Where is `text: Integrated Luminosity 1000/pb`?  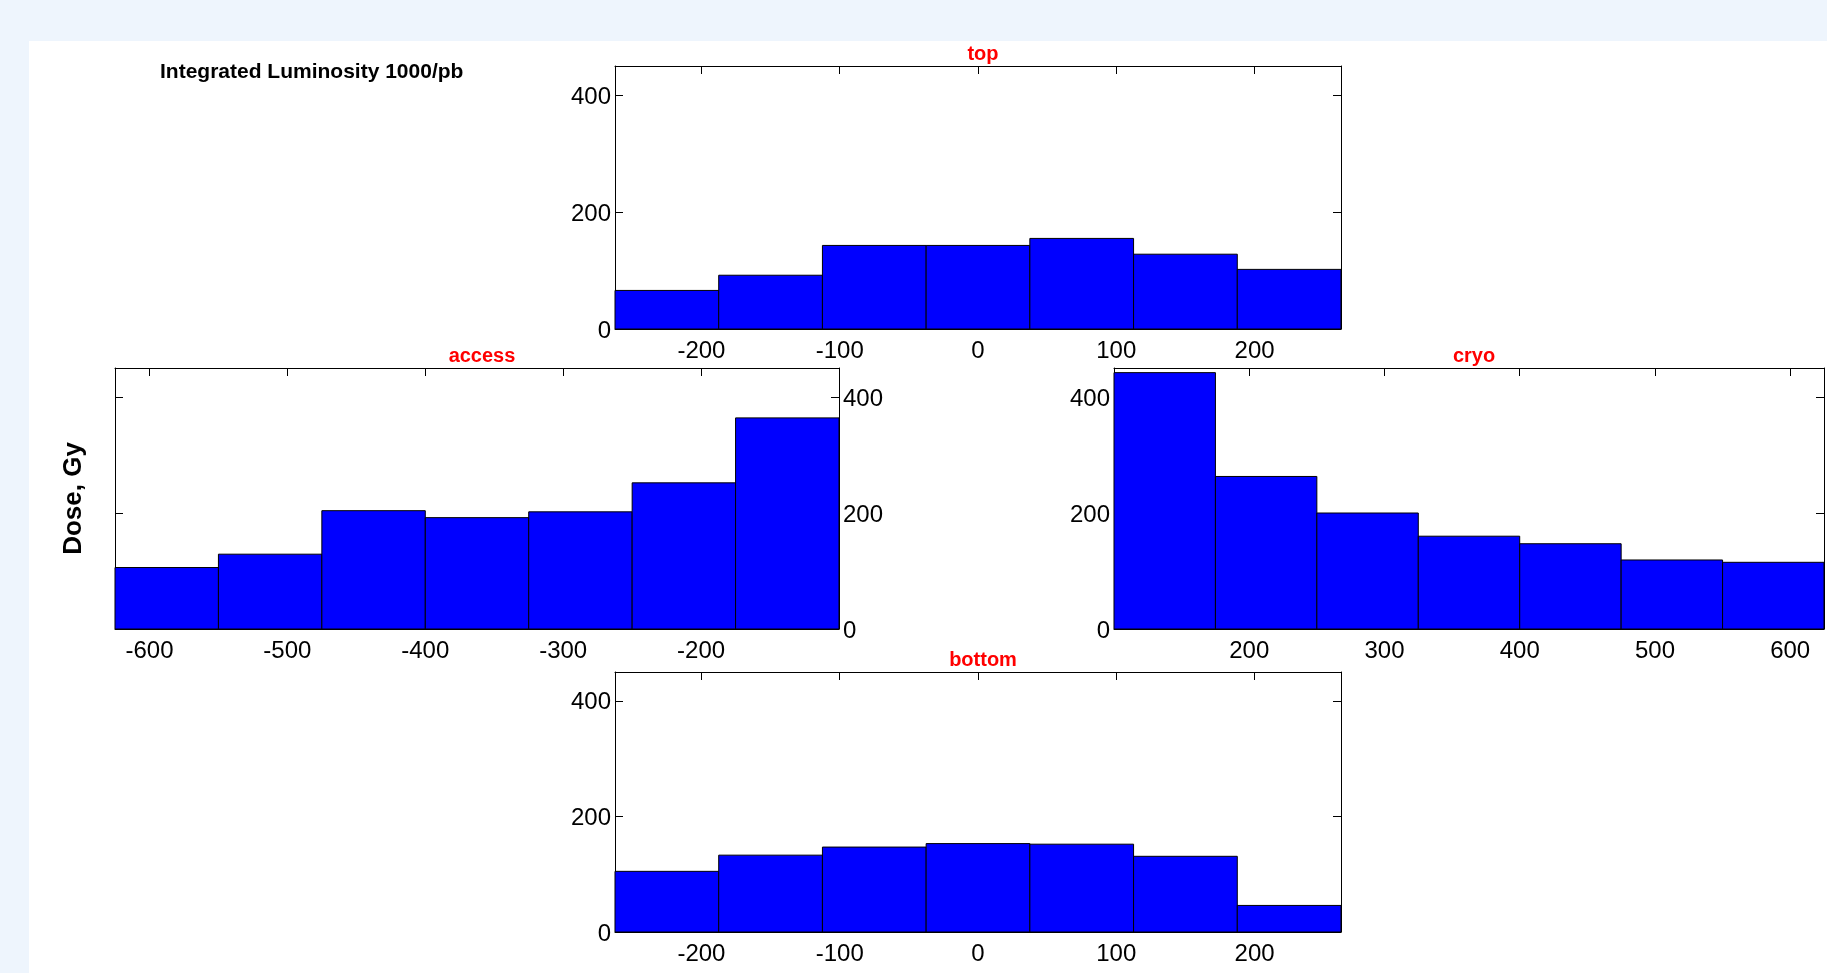 text: Integrated Luminosity 1000/pb is located at coordinates (312, 70).